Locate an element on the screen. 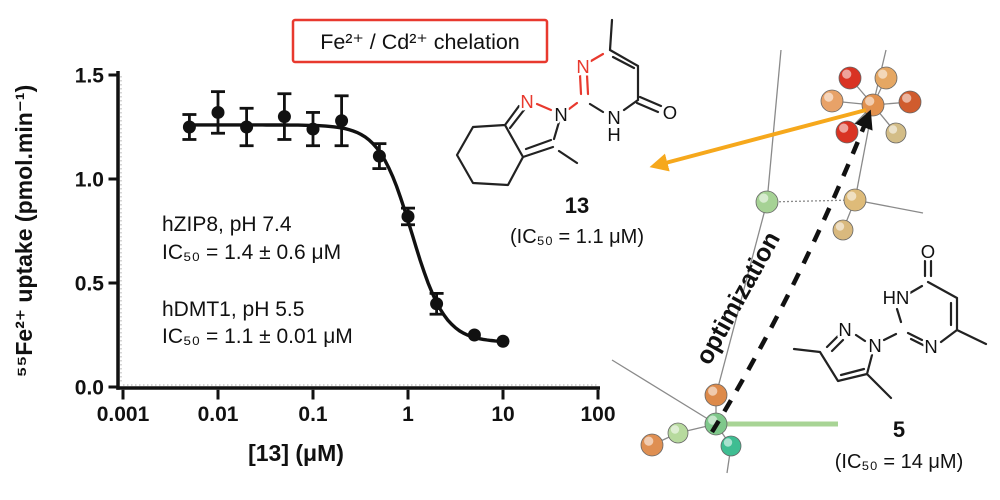 Image resolution: width=1000 pixels, height=500 pixels. fit-curve is located at coordinates (345, 233).